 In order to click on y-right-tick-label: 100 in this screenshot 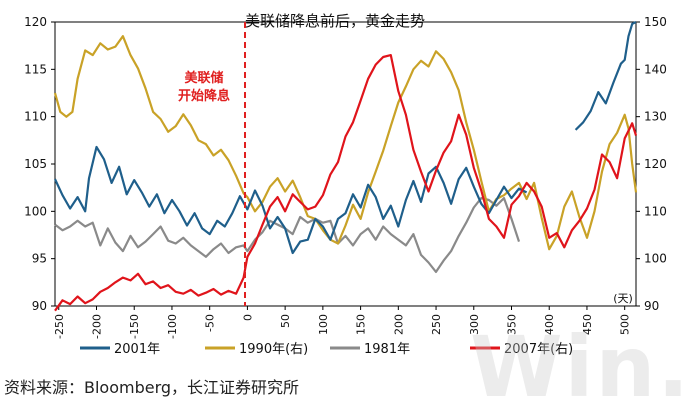, I will do `click(655, 259)`.